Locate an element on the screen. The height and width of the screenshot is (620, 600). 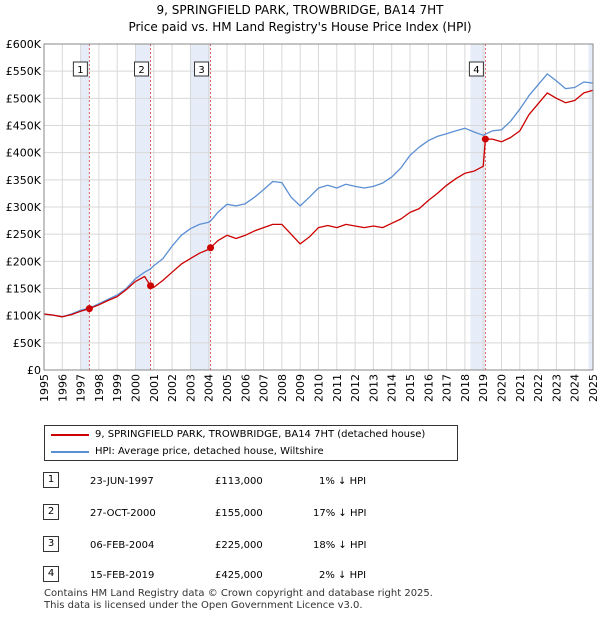
transaction-label: 4 is located at coordinates (476, 70).